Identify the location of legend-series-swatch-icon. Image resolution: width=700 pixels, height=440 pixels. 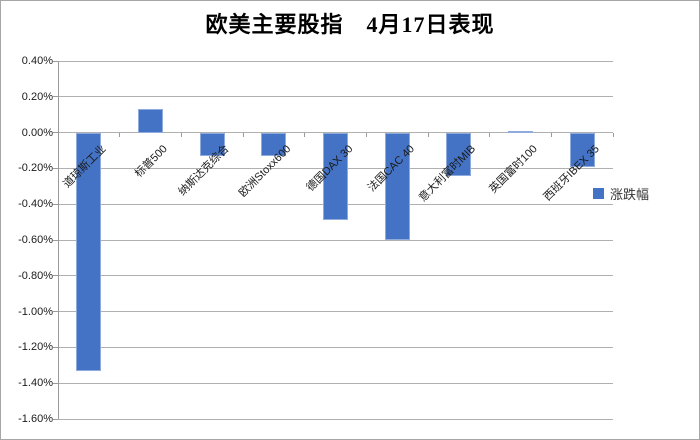
(598, 193).